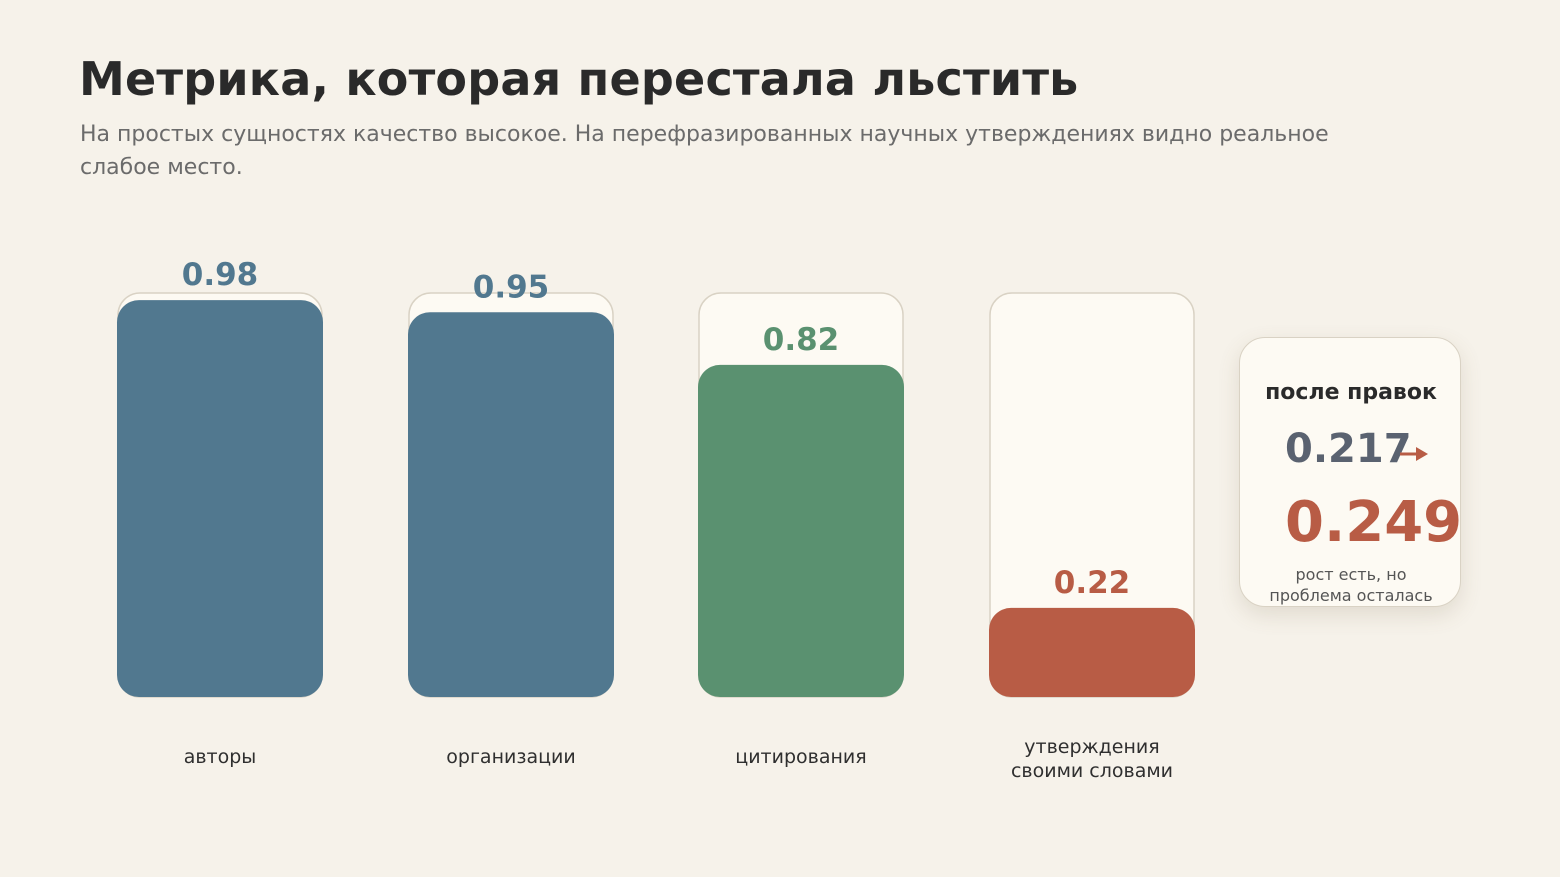  Describe the element at coordinates (510, 757) in the screenshot. I see `category-label: организации` at that location.